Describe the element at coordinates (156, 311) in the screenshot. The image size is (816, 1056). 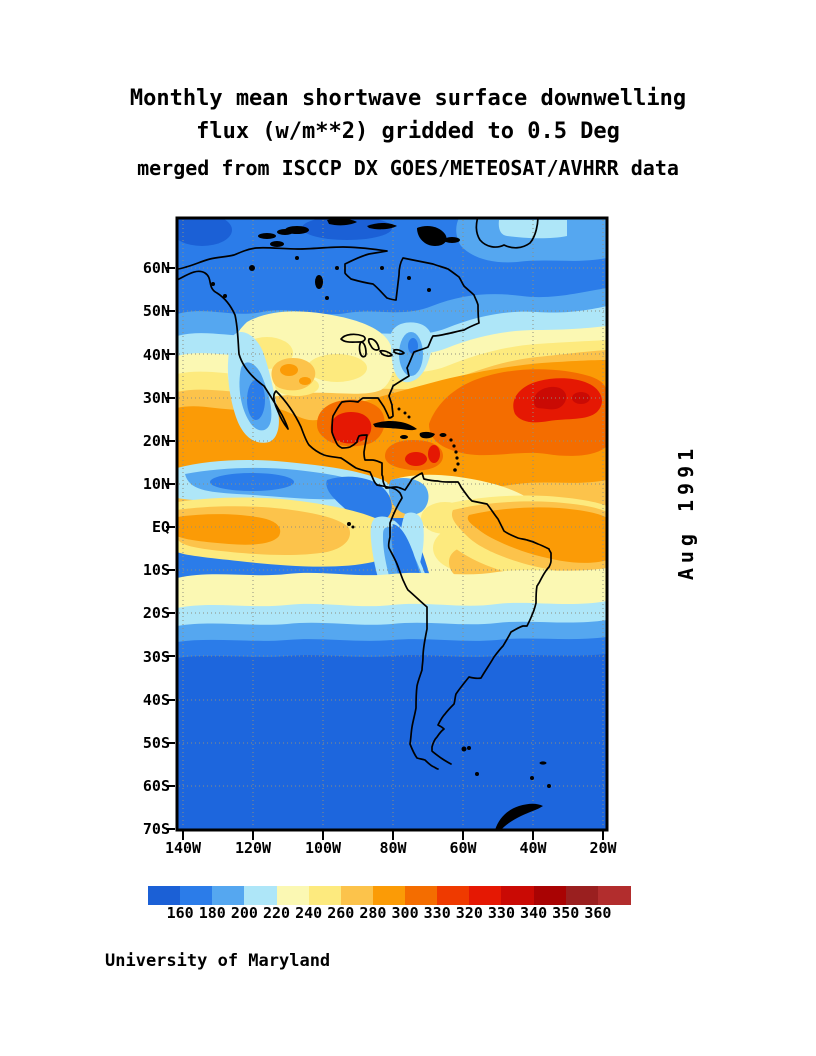
I see `lat-tick-label: 50N` at that location.